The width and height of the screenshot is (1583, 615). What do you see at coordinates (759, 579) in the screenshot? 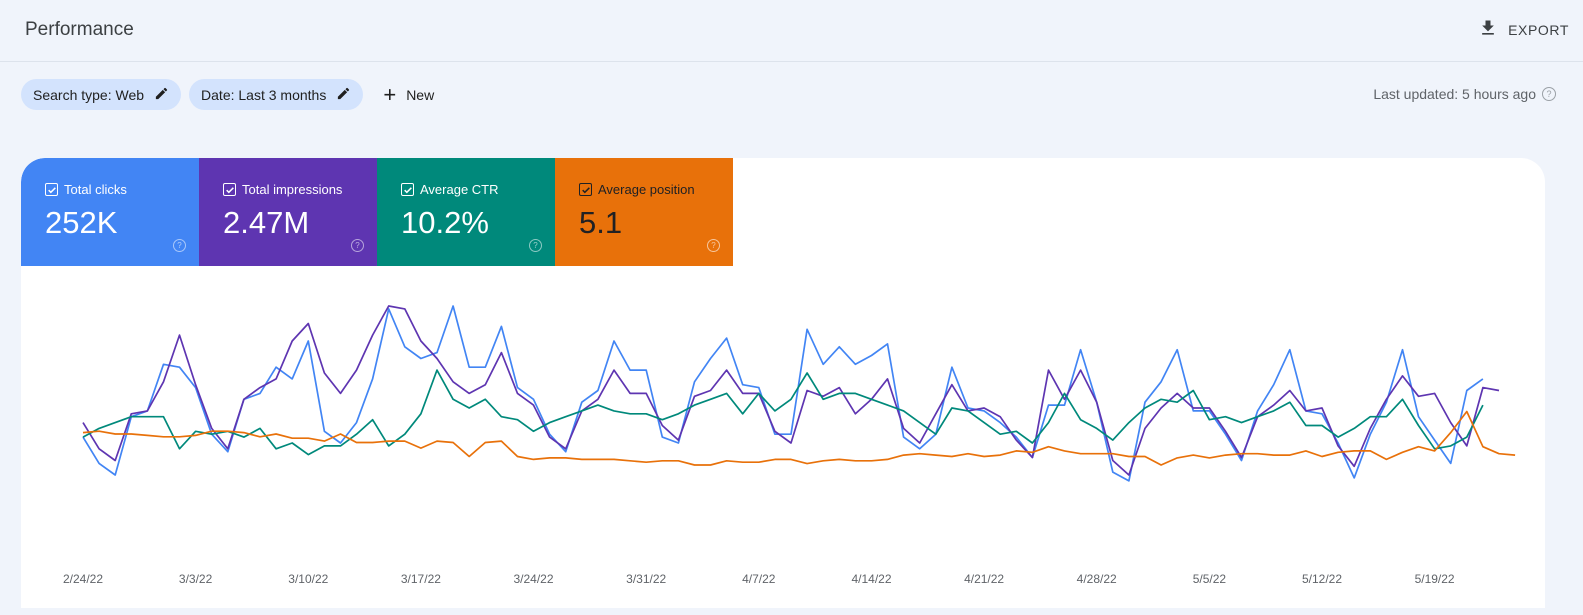
I see `x-tick-label: 4/7/22` at bounding box center [759, 579].